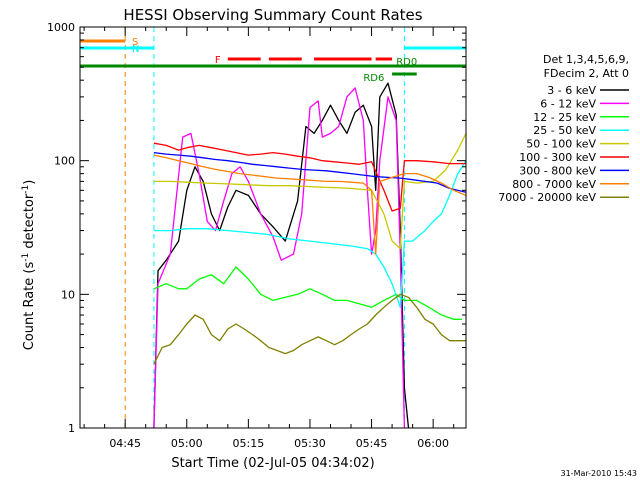 This screenshot has width=640, height=480. Describe the element at coordinates (135, 49) in the screenshot. I see `flag-label-n: N` at that location.